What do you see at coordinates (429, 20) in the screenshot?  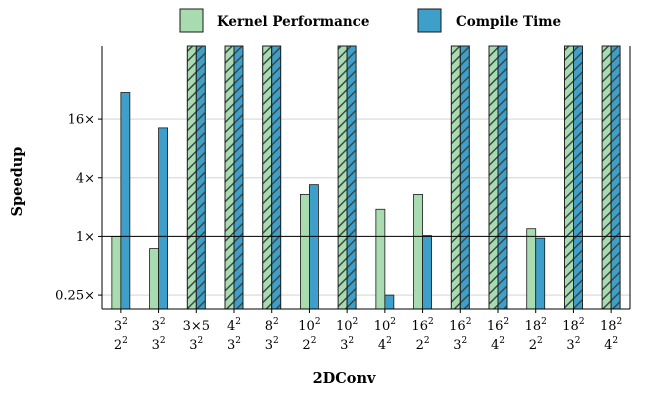 I see `legend-swatch-compile-time` at bounding box center [429, 20].